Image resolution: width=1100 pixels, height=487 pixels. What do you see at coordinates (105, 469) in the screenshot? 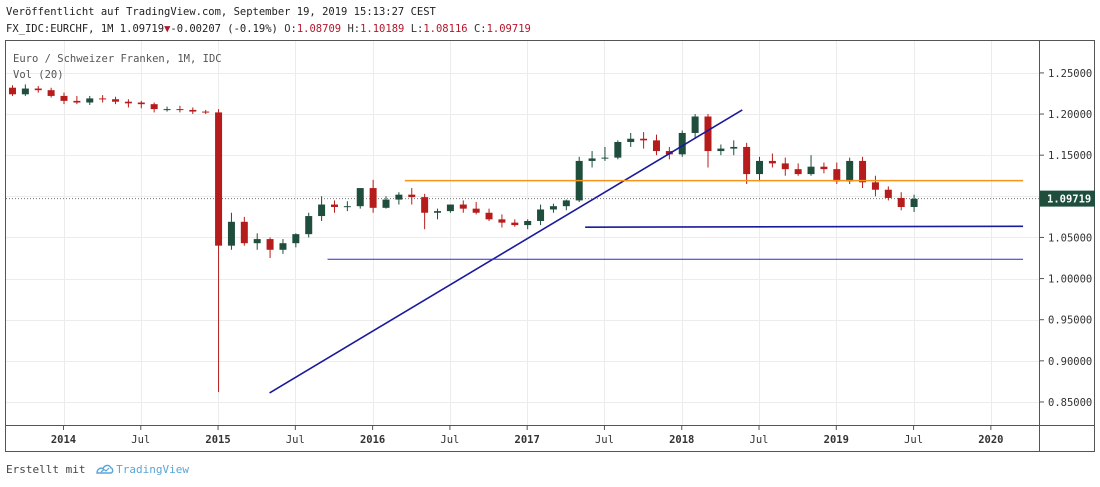
I see `tradingview-logo-icon` at bounding box center [105, 469].